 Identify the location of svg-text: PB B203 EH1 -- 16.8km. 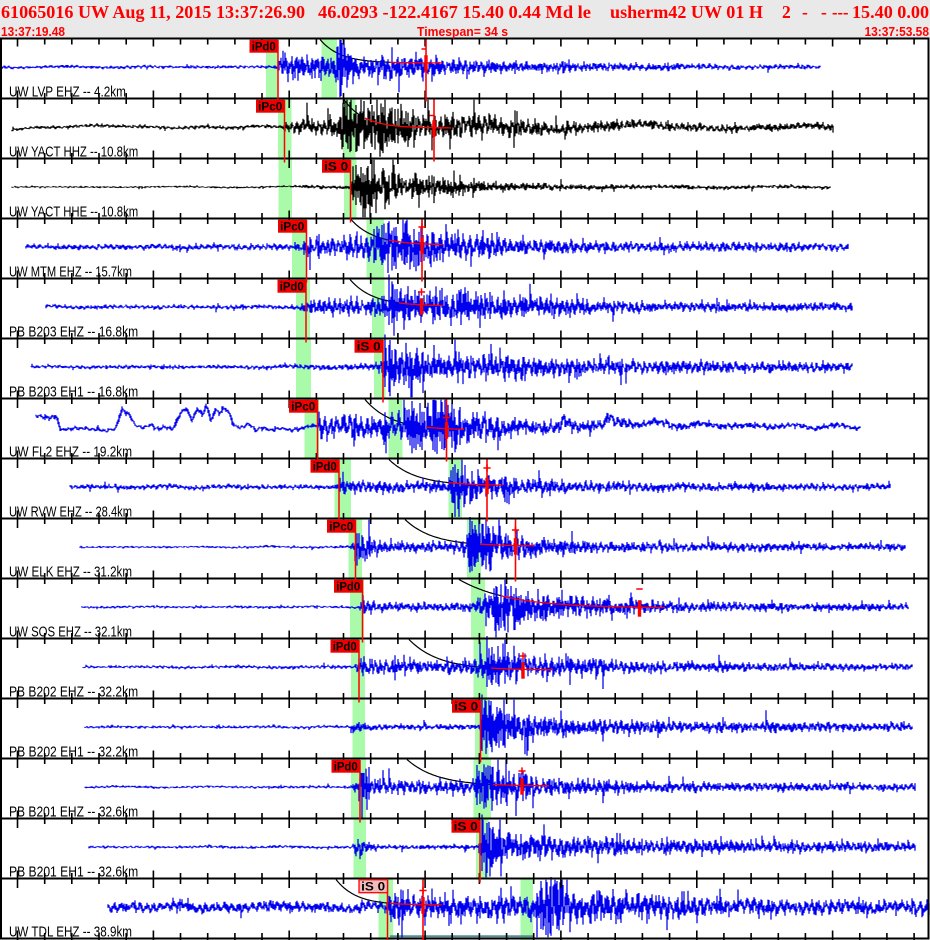
(73, 391).